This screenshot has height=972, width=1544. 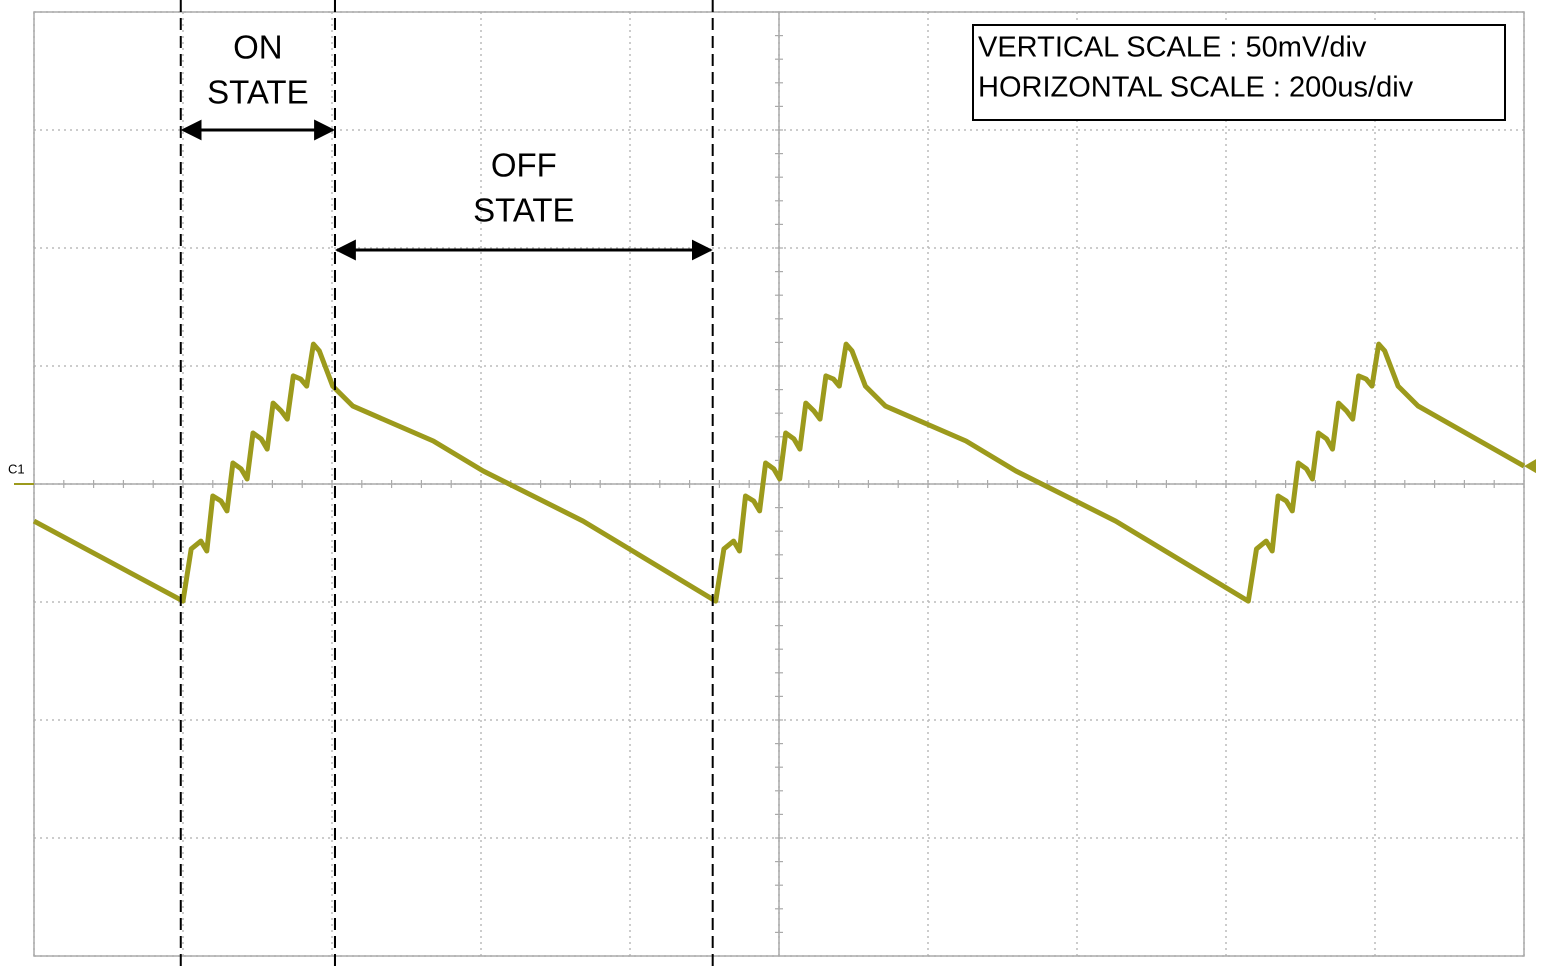 I want to click on state-label: ON, so click(x=258, y=47).